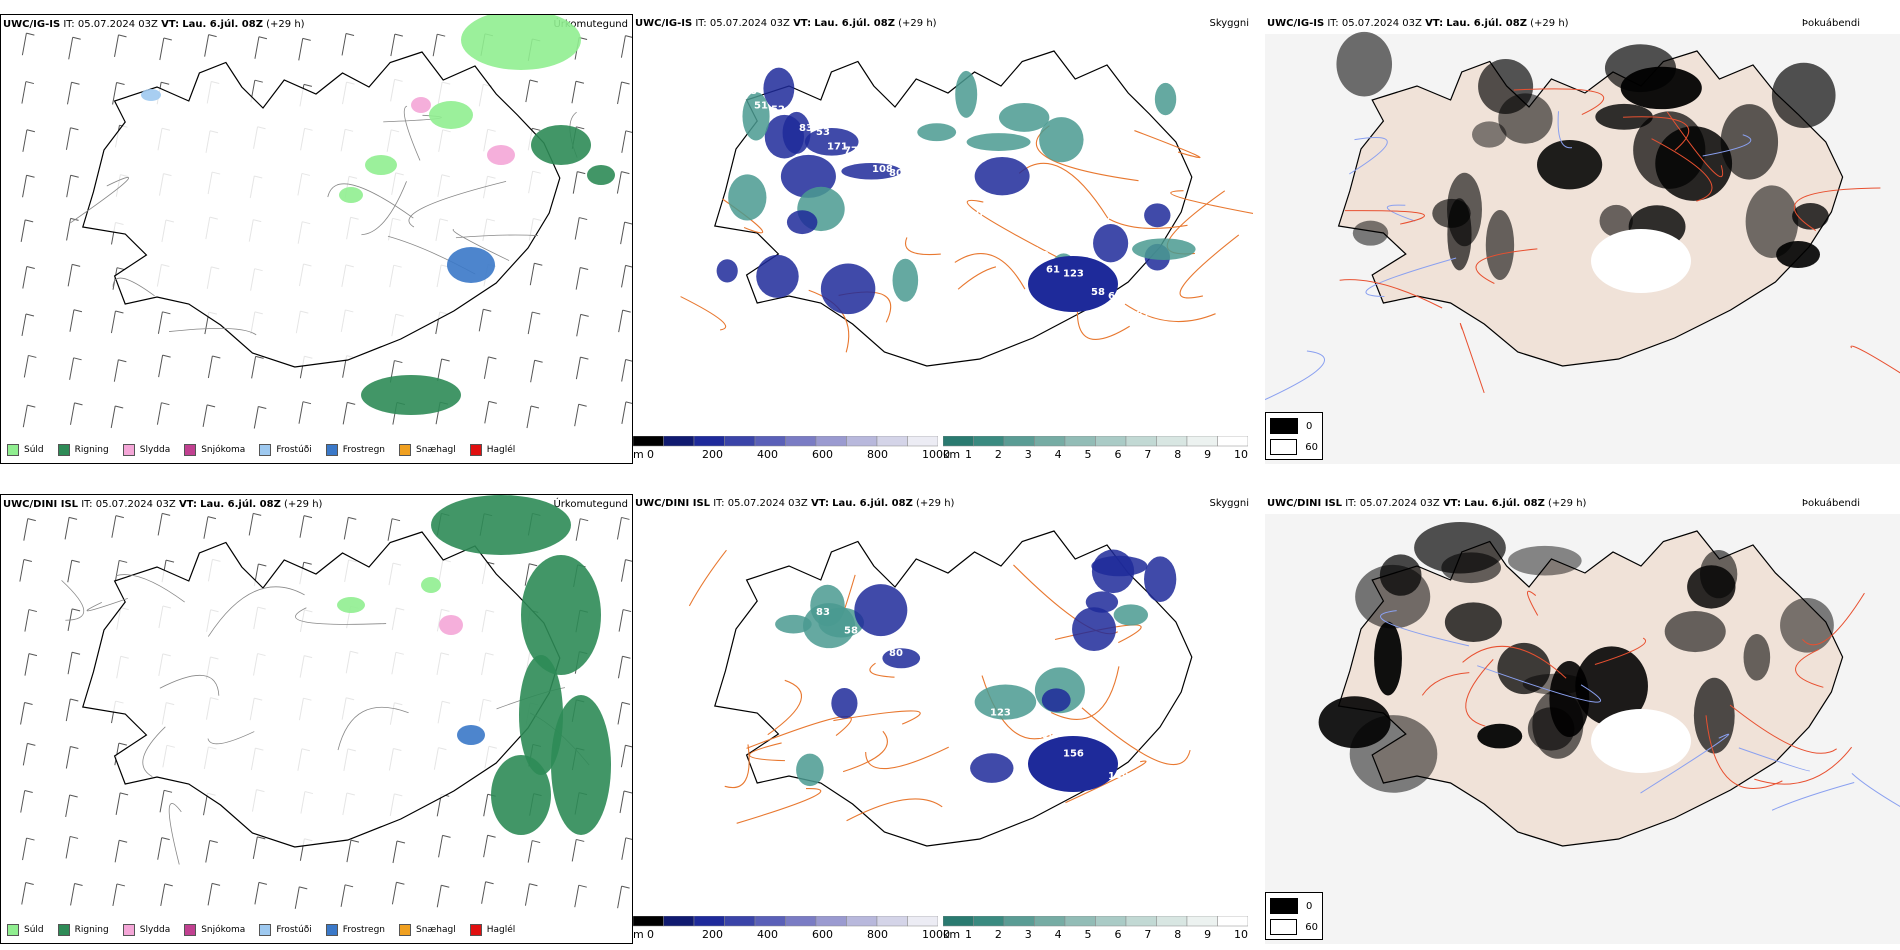 Image resolution: width=1900 pixels, height=950 pixels. I want to click on colorbar-tick: 10, so click(1241, 934).